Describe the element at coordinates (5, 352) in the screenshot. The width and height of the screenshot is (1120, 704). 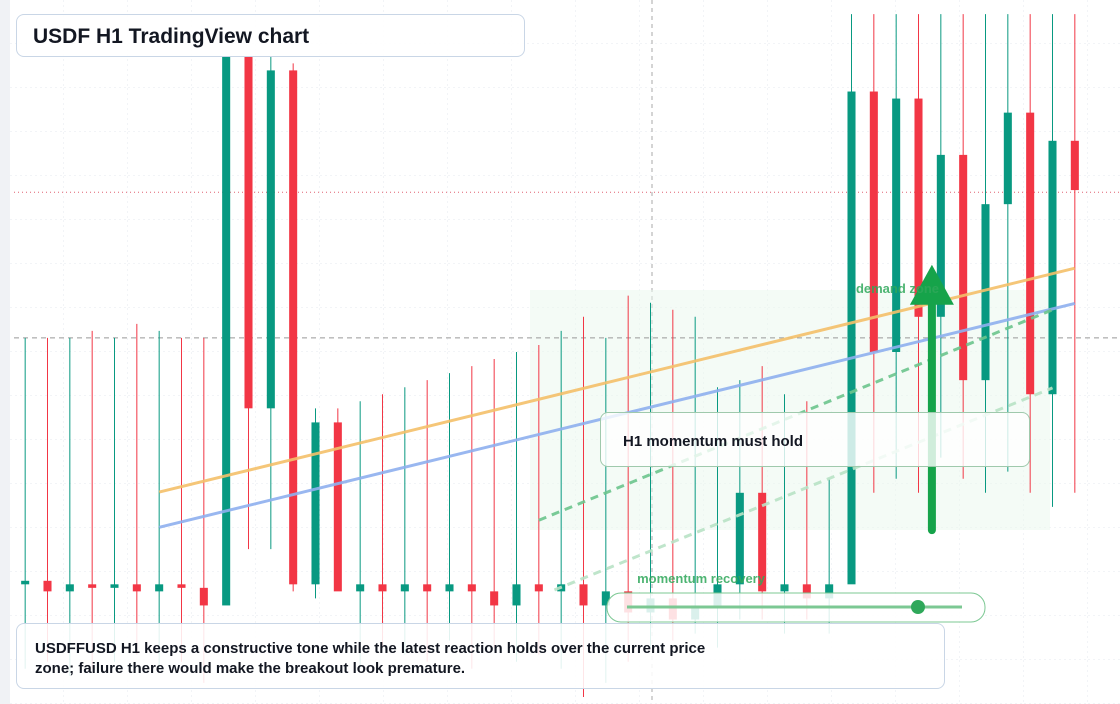
I see `left-edge` at that location.